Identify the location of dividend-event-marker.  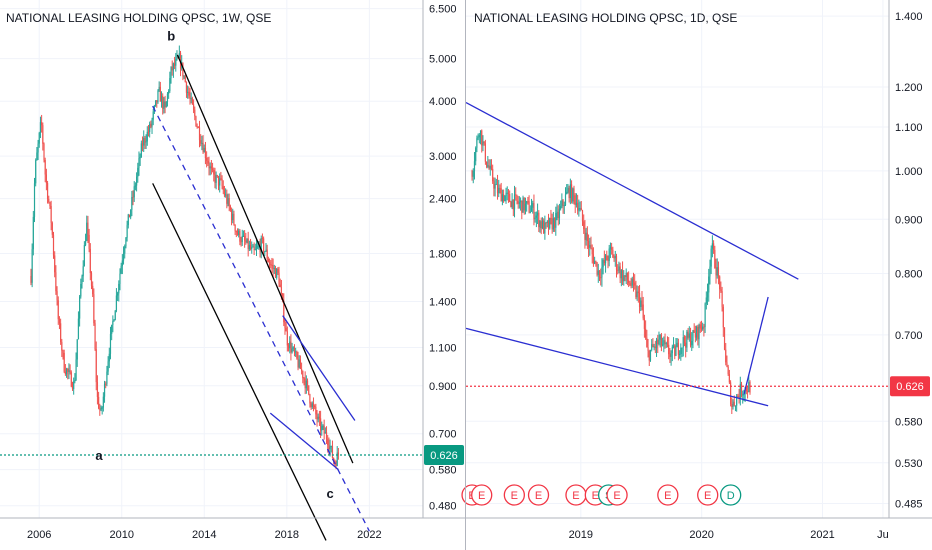
(731, 495).